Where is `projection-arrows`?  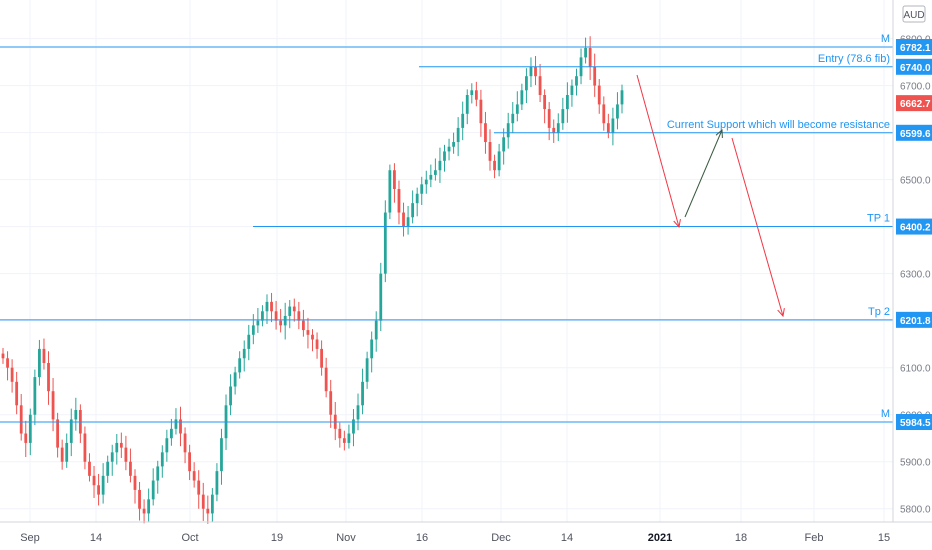
projection-arrows is located at coordinates (710, 196).